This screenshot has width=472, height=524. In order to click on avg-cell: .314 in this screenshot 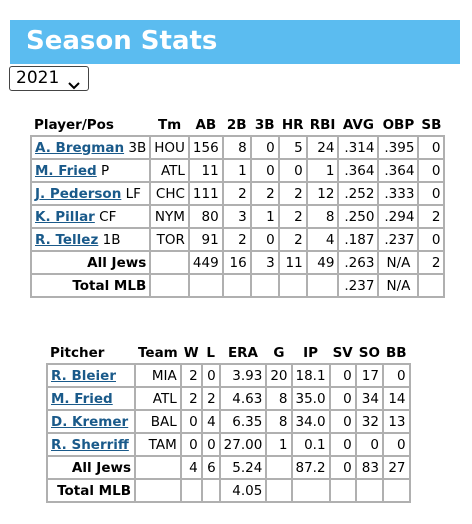, I will do `click(358, 147)`.